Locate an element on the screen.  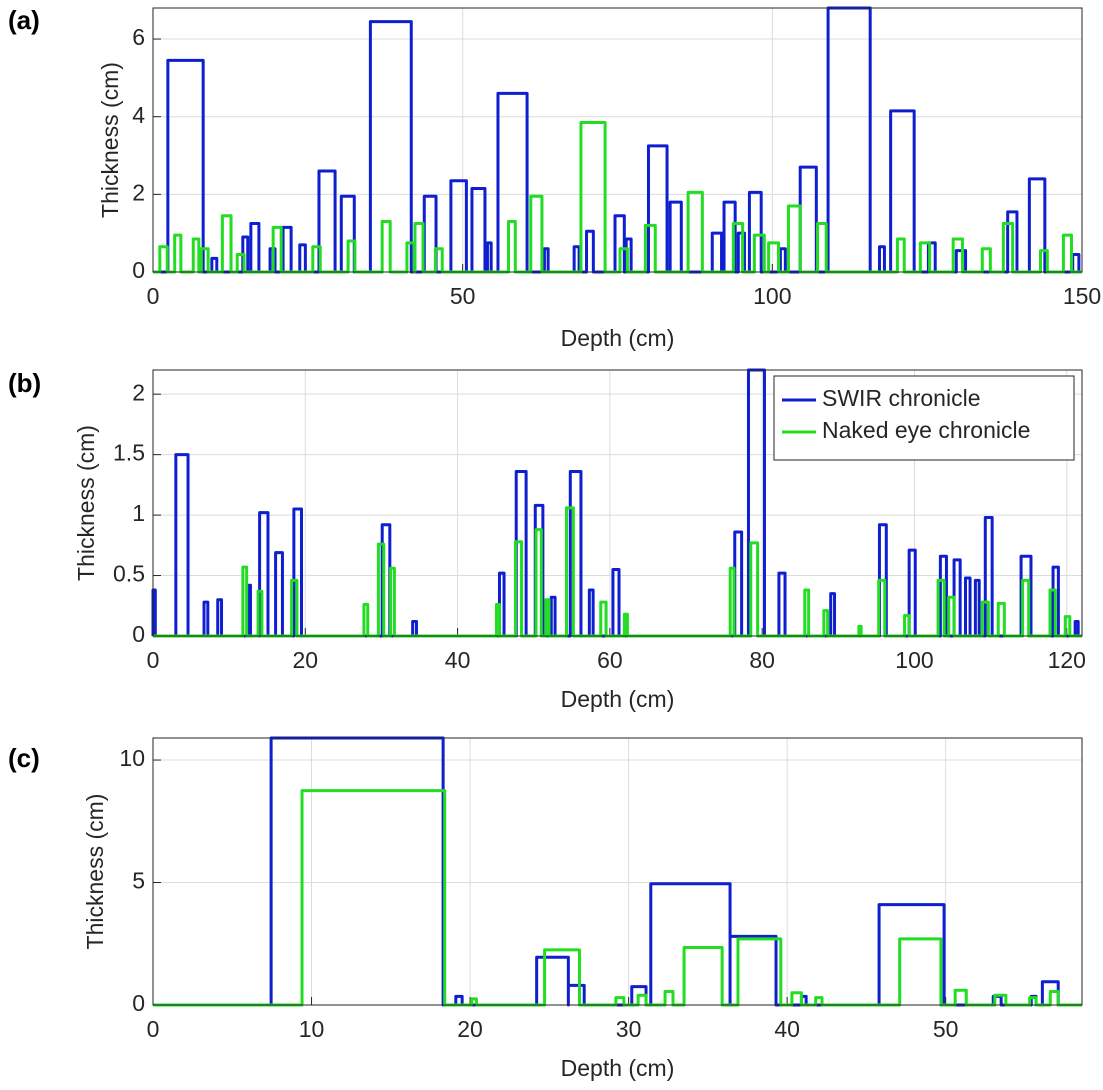
y-tick-label: 10 is located at coordinates (132, 758).